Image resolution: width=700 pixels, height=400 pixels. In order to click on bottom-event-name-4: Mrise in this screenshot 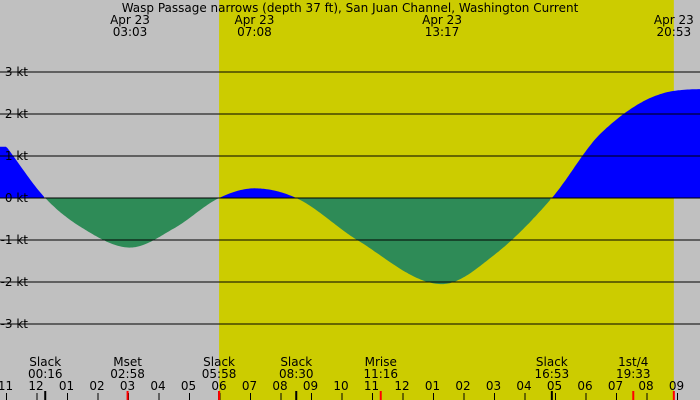, I will do `click(381, 362)`.